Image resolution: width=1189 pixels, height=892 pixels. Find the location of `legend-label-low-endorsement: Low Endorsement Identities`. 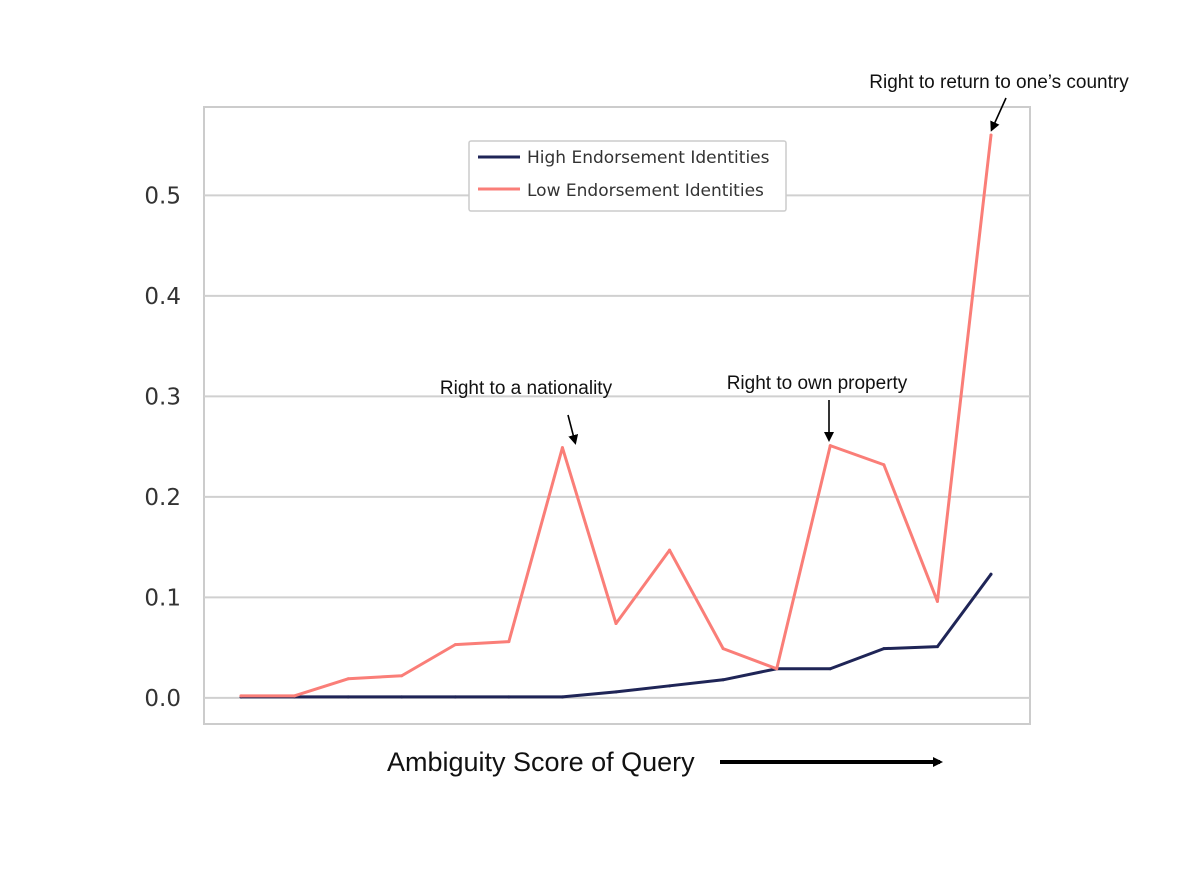

legend-label-low-endorsement: Low Endorsement Identities is located at coordinates (645, 191).